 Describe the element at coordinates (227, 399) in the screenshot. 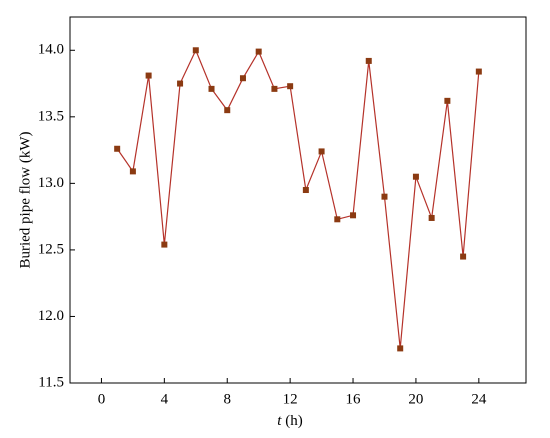

I see `x-tick-label: 8` at that location.